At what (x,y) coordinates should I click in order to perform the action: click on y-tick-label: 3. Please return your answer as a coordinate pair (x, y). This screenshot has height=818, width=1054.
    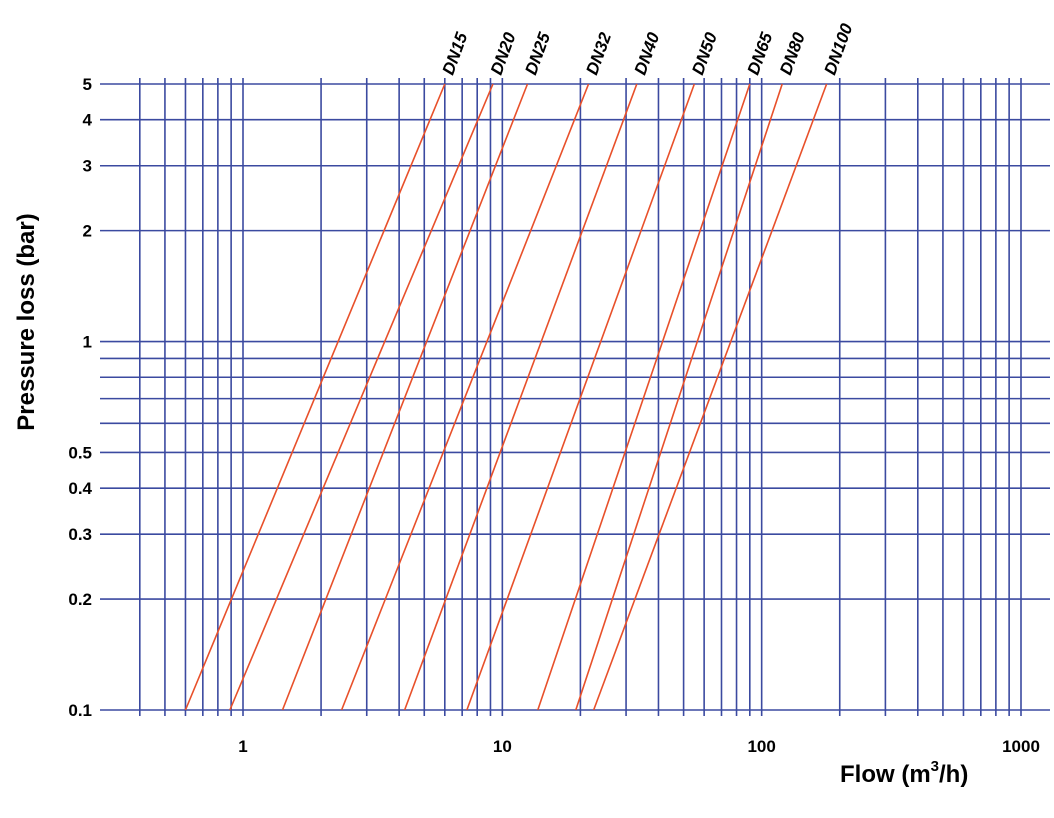
    Looking at the image, I should click on (87, 166).